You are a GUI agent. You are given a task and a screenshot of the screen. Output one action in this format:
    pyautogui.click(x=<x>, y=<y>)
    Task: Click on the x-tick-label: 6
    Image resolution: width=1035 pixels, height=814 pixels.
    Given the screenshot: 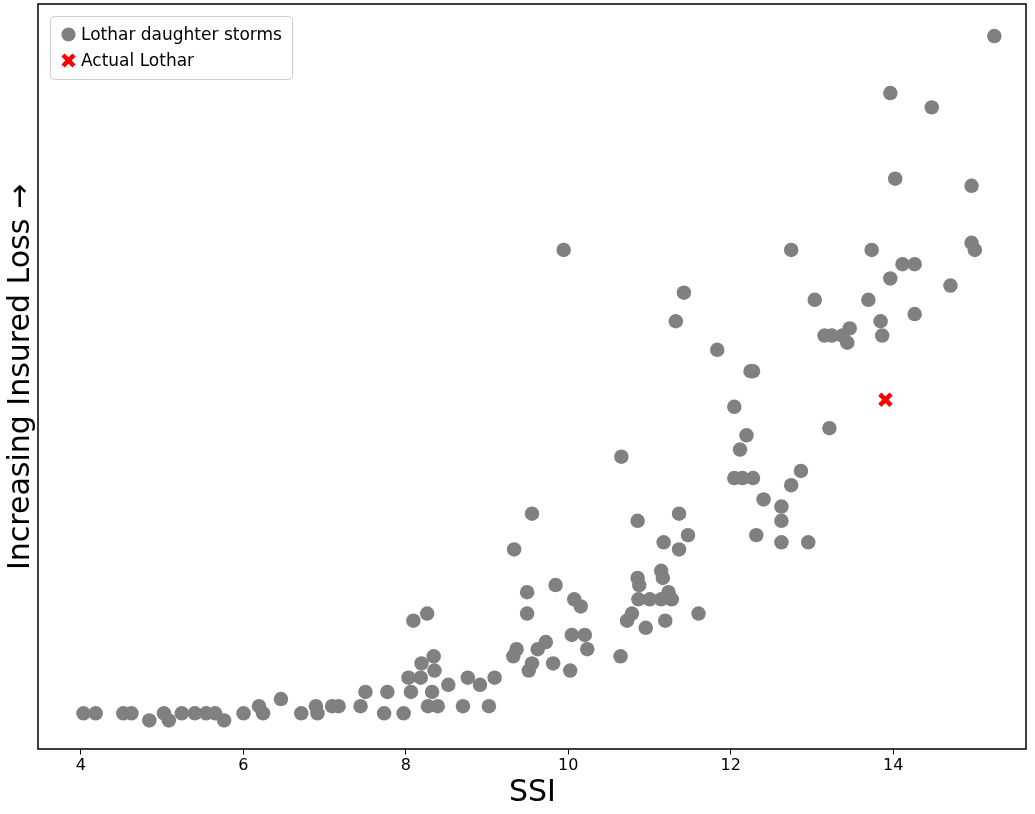 What is the action you would take?
    pyautogui.click(x=243, y=764)
    